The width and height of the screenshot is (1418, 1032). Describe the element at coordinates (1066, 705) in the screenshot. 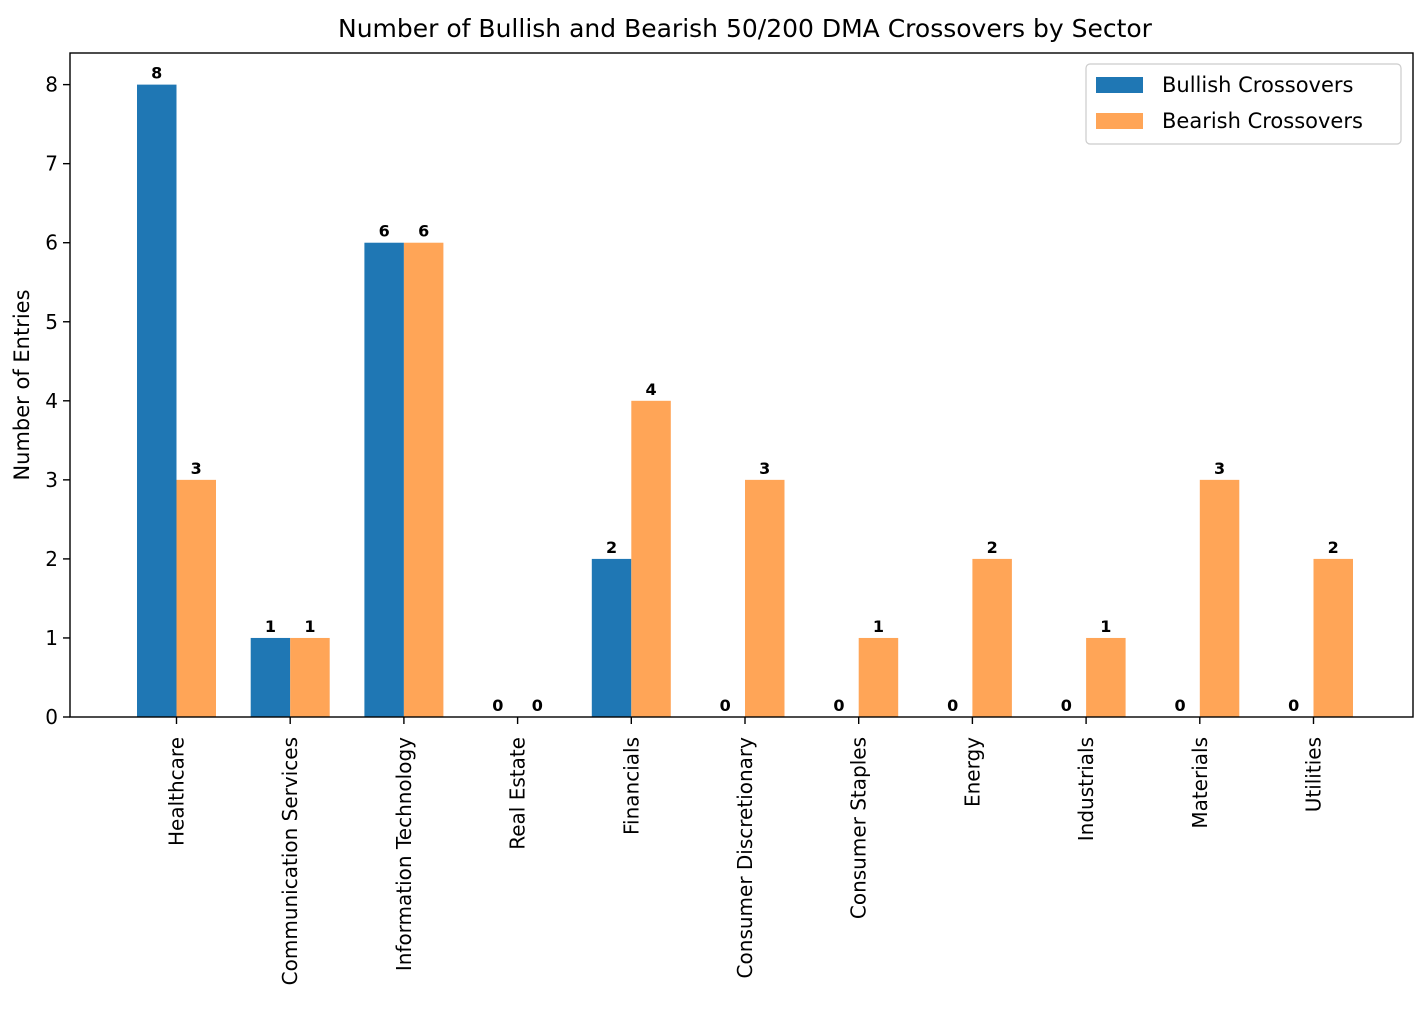

I see `data-label-bullish-8: 0` at that location.